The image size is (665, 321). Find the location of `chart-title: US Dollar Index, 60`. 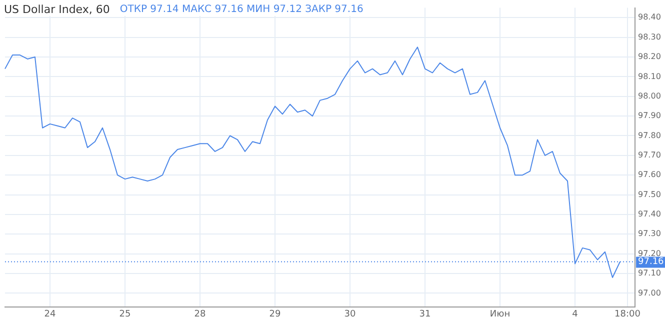

chart-title: US Dollar Index, 60 is located at coordinates (57, 9).